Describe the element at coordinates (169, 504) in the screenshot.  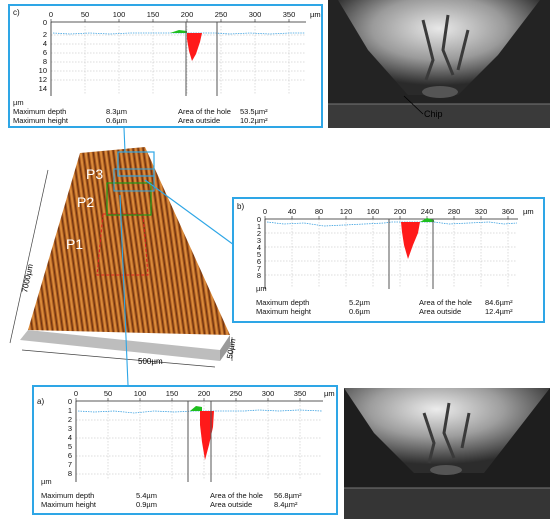
I see `panel-a-stats: Maximum height 0.9µm Area outside 8.4µm²` at that location.